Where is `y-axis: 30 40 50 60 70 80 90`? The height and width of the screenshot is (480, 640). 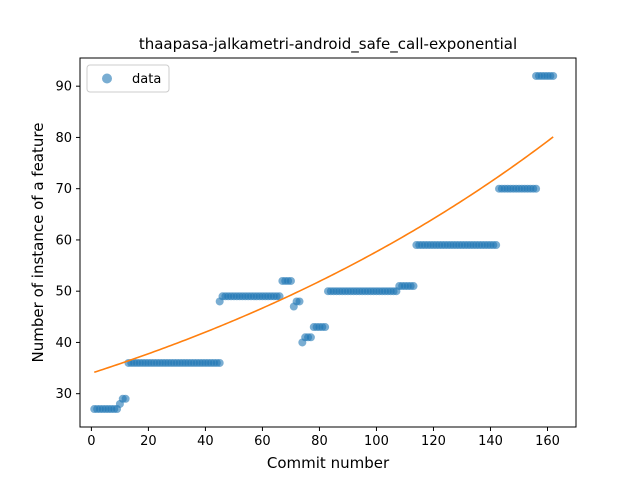
y-axis: 30 40 50 60 70 80 90 is located at coordinates (67, 241).